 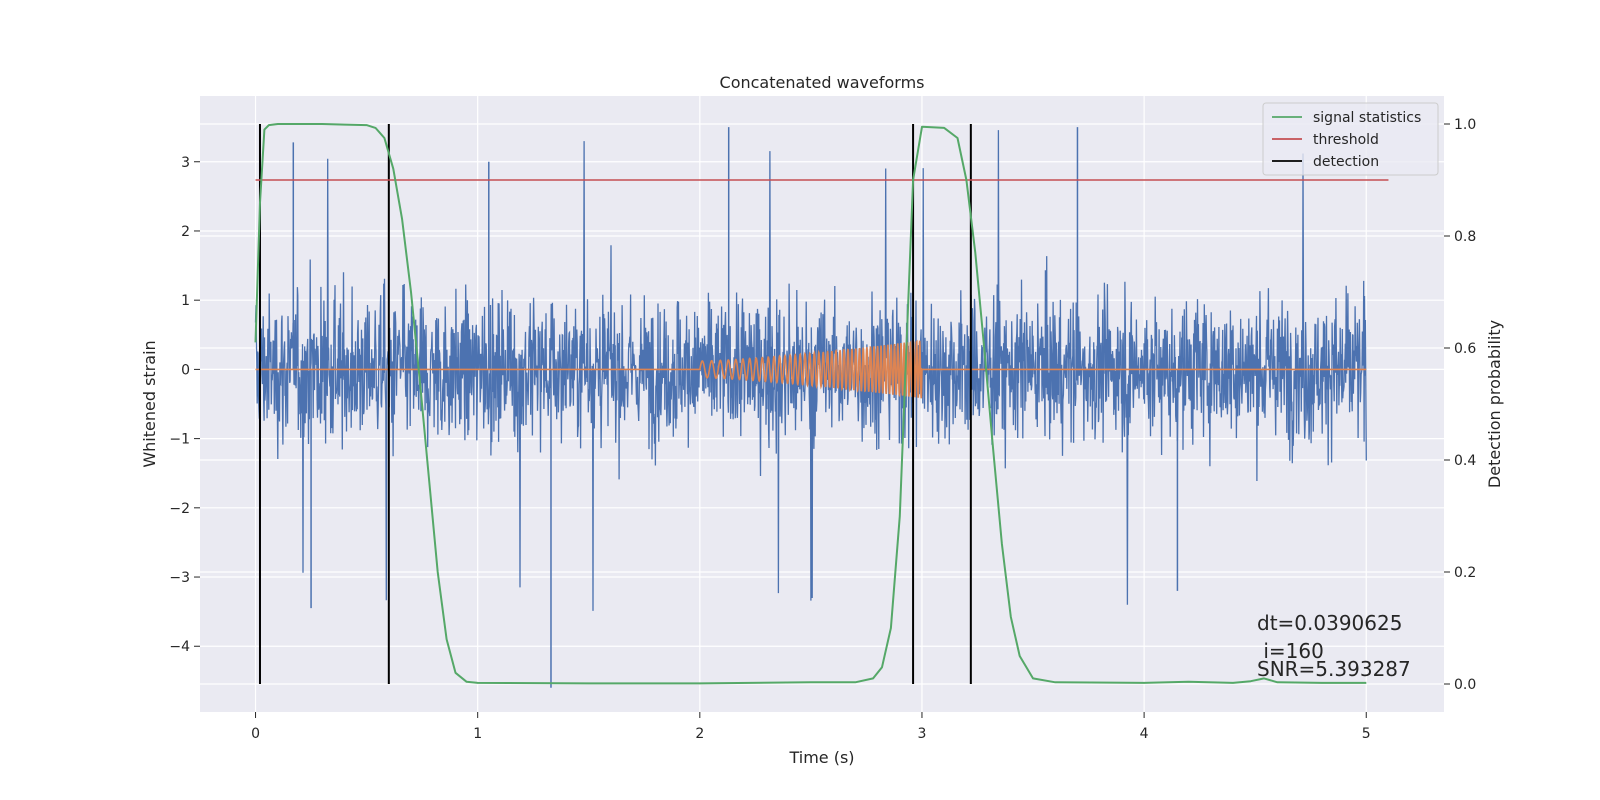 What do you see at coordinates (185, 163) in the screenshot?
I see `y-left-tick-label-7: 3` at bounding box center [185, 163].